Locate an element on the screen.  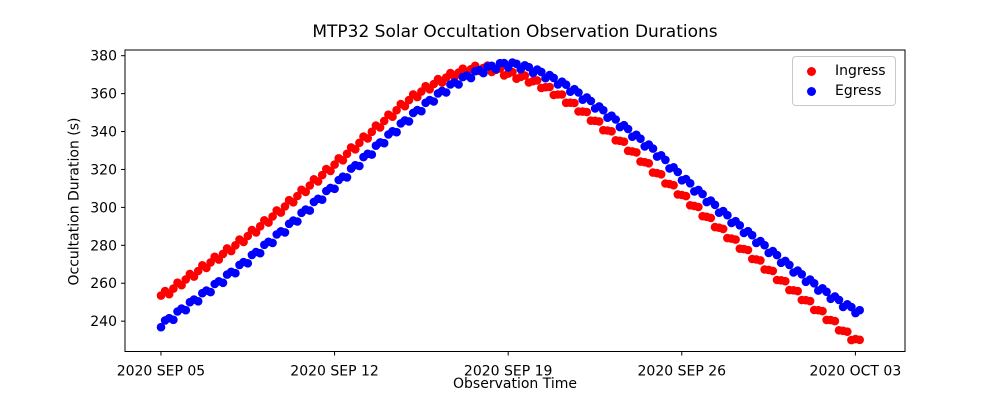
legend-label-ingress: Ingress is located at coordinates (860, 71).